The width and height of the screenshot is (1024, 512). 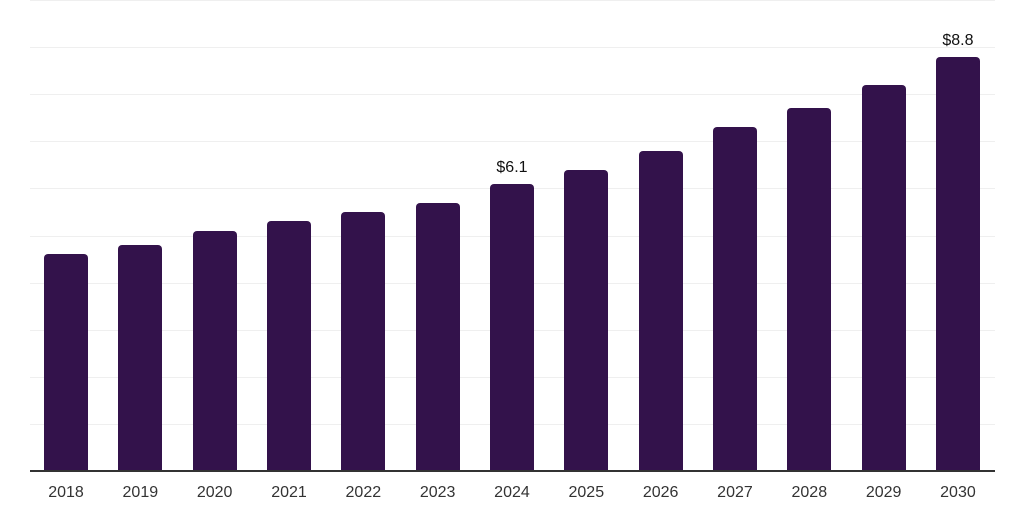 What do you see at coordinates (809, 492) in the screenshot?
I see `x-axis-label-2028: 2028` at bounding box center [809, 492].